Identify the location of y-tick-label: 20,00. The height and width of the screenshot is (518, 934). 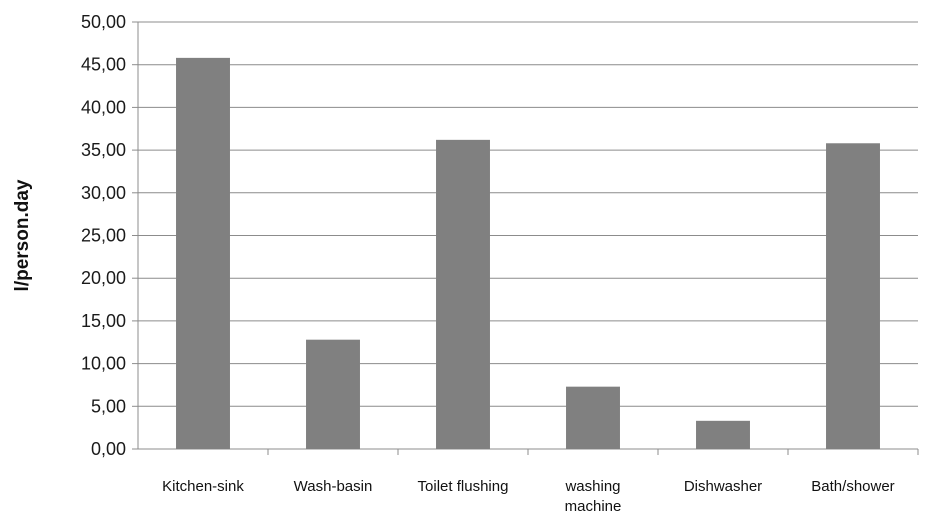
(103, 278).